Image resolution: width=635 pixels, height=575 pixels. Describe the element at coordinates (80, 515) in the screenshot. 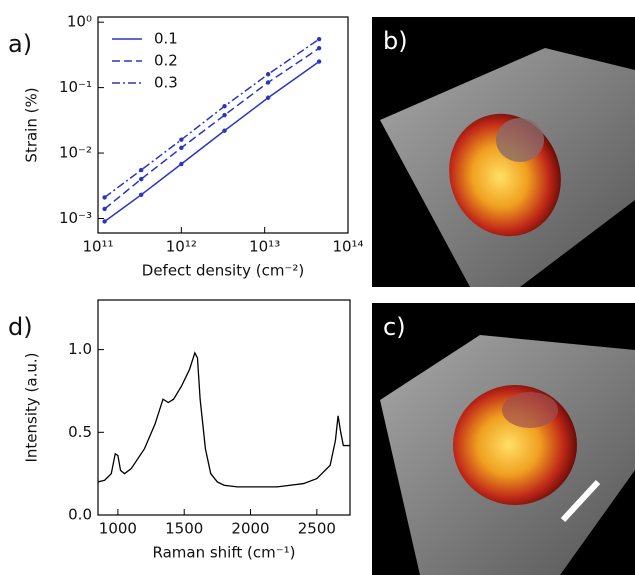

I see `y-tick-label: 0.0` at that location.